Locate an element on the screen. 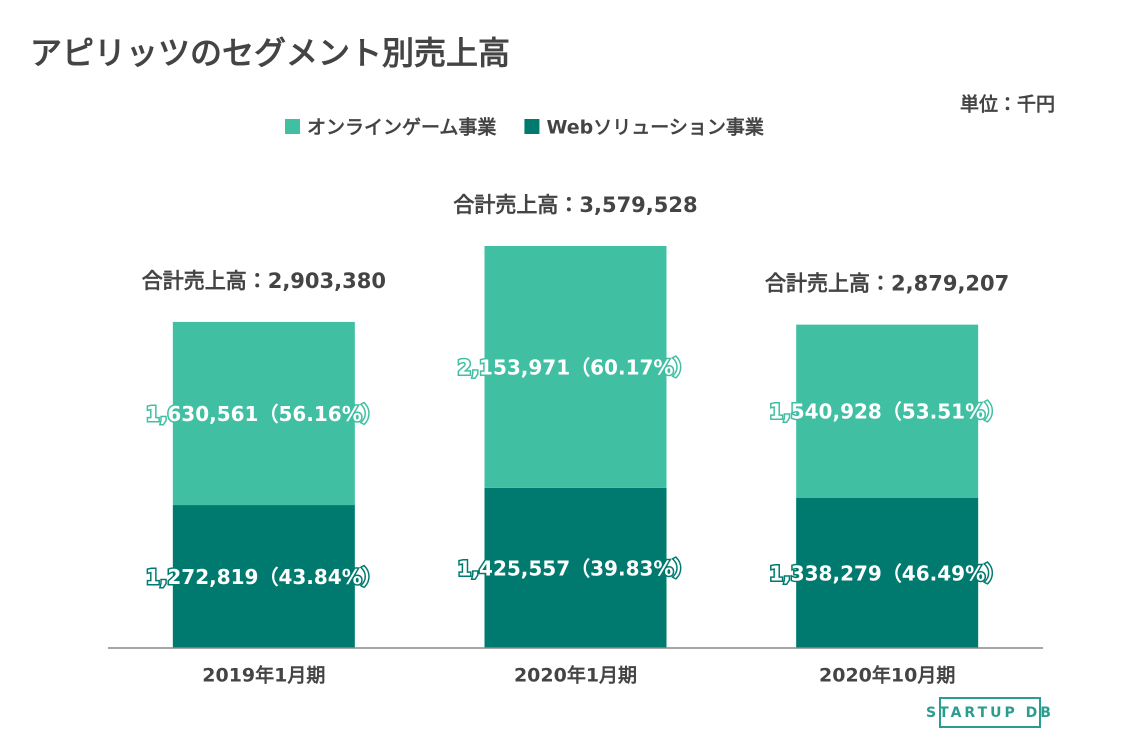 The image size is (1132, 755). value-label: 1,540,928（53.51%） is located at coordinates (887, 412).